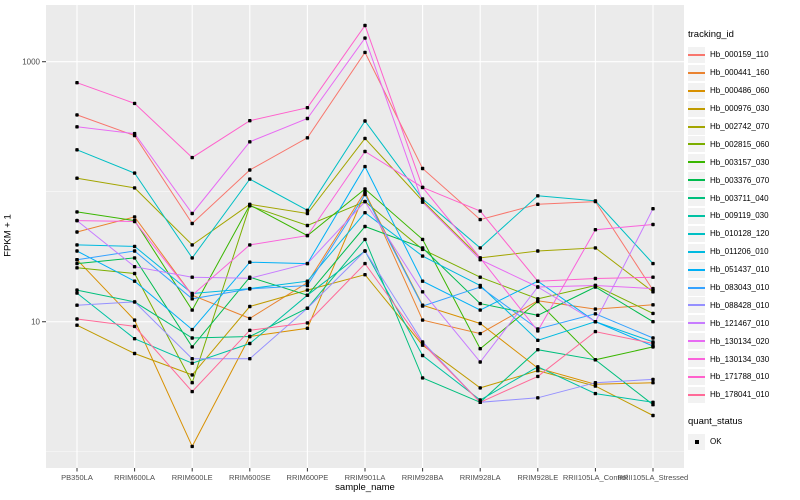 The image size is (800, 500). Describe the element at coordinates (740, 109) in the screenshot. I see `legend-item-label: Hb_000976_030` at that location.